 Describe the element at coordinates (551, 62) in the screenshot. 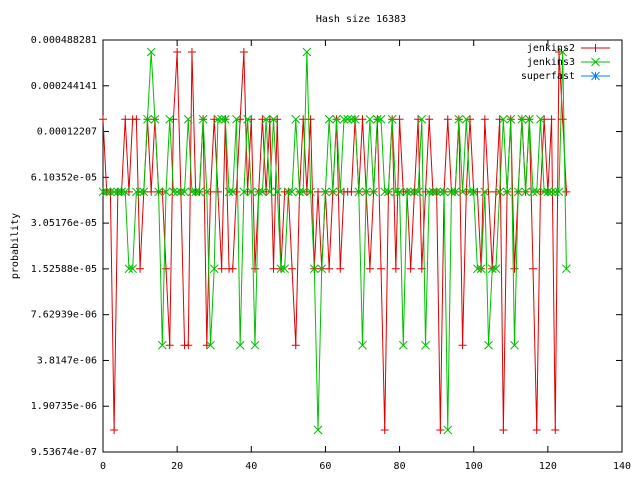

I see `legend-label: jenkins3` at that location.